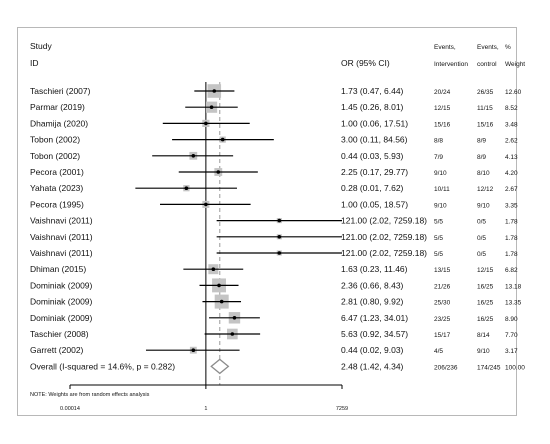 This screenshot has width=550, height=444. Describe the element at coordinates (511, 270) in the screenshot. I see `weight-value: 6.82` at that location.